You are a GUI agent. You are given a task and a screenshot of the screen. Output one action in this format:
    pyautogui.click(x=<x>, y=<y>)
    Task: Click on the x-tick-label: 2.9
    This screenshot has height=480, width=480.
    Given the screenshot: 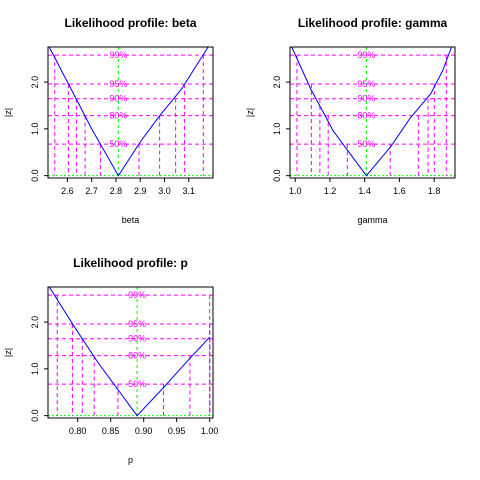 What is the action you would take?
    pyautogui.click(x=140, y=191)
    